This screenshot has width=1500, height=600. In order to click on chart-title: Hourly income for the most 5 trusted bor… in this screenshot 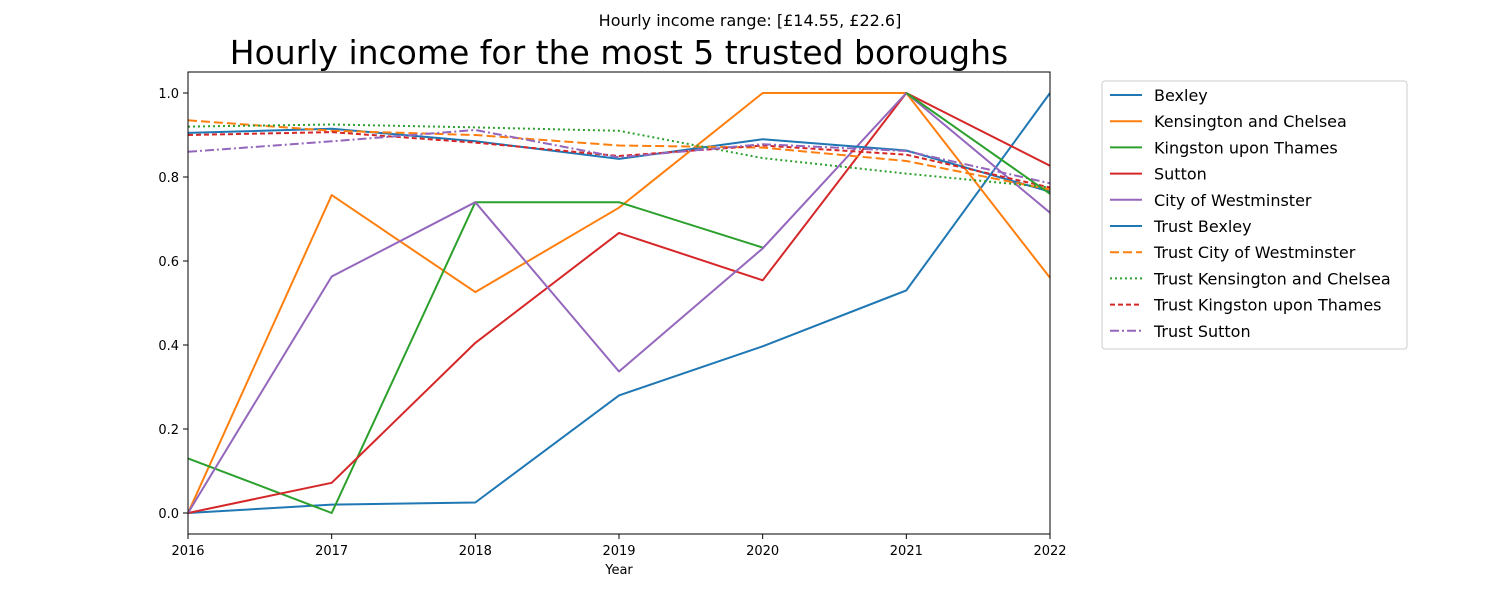, I will do `click(619, 52)`.